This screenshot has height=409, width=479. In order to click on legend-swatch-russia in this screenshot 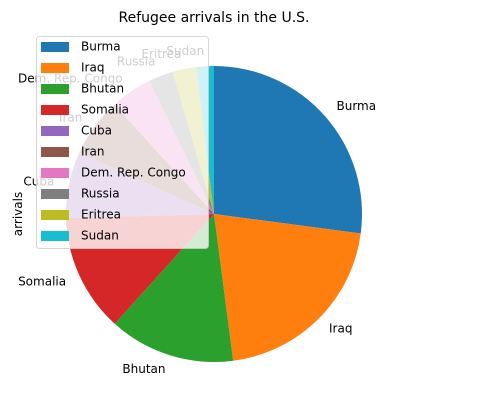, I will do `click(55, 194)`.